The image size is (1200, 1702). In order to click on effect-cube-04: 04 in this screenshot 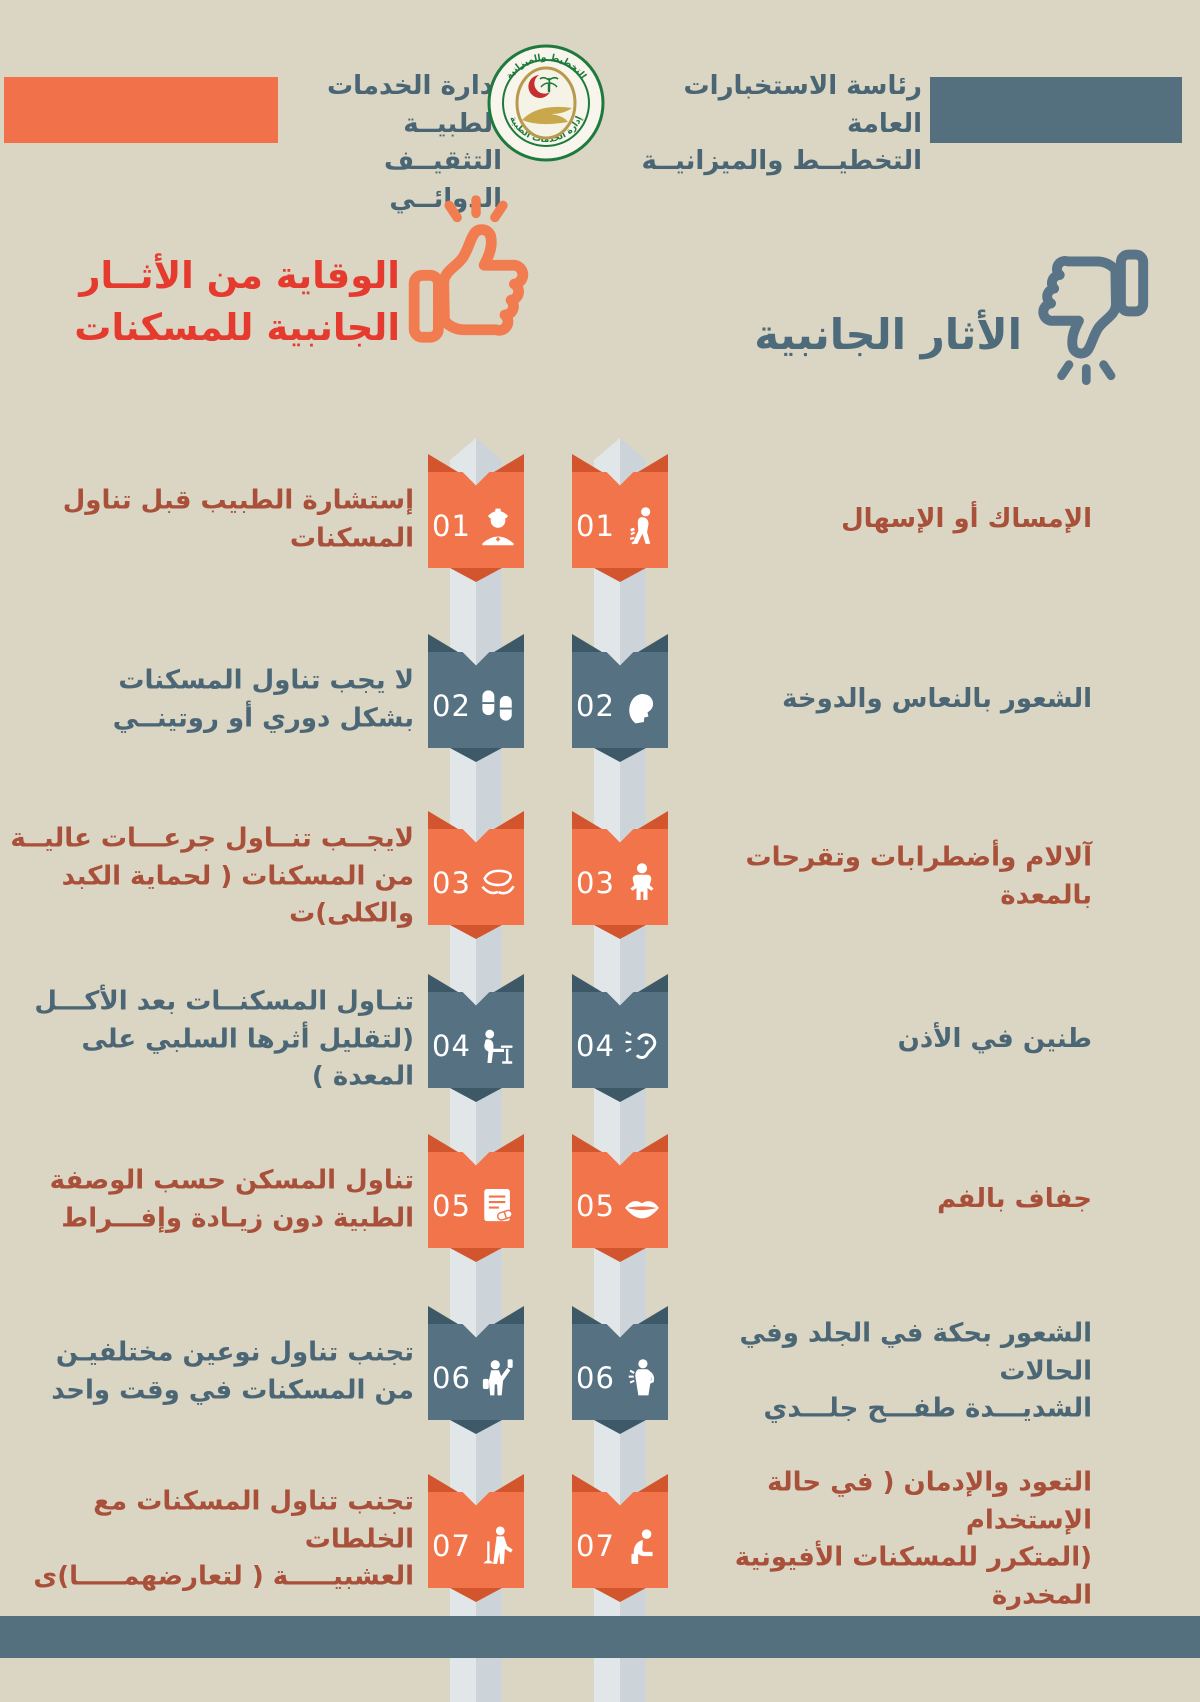, I will do `click(620, 1038)`.